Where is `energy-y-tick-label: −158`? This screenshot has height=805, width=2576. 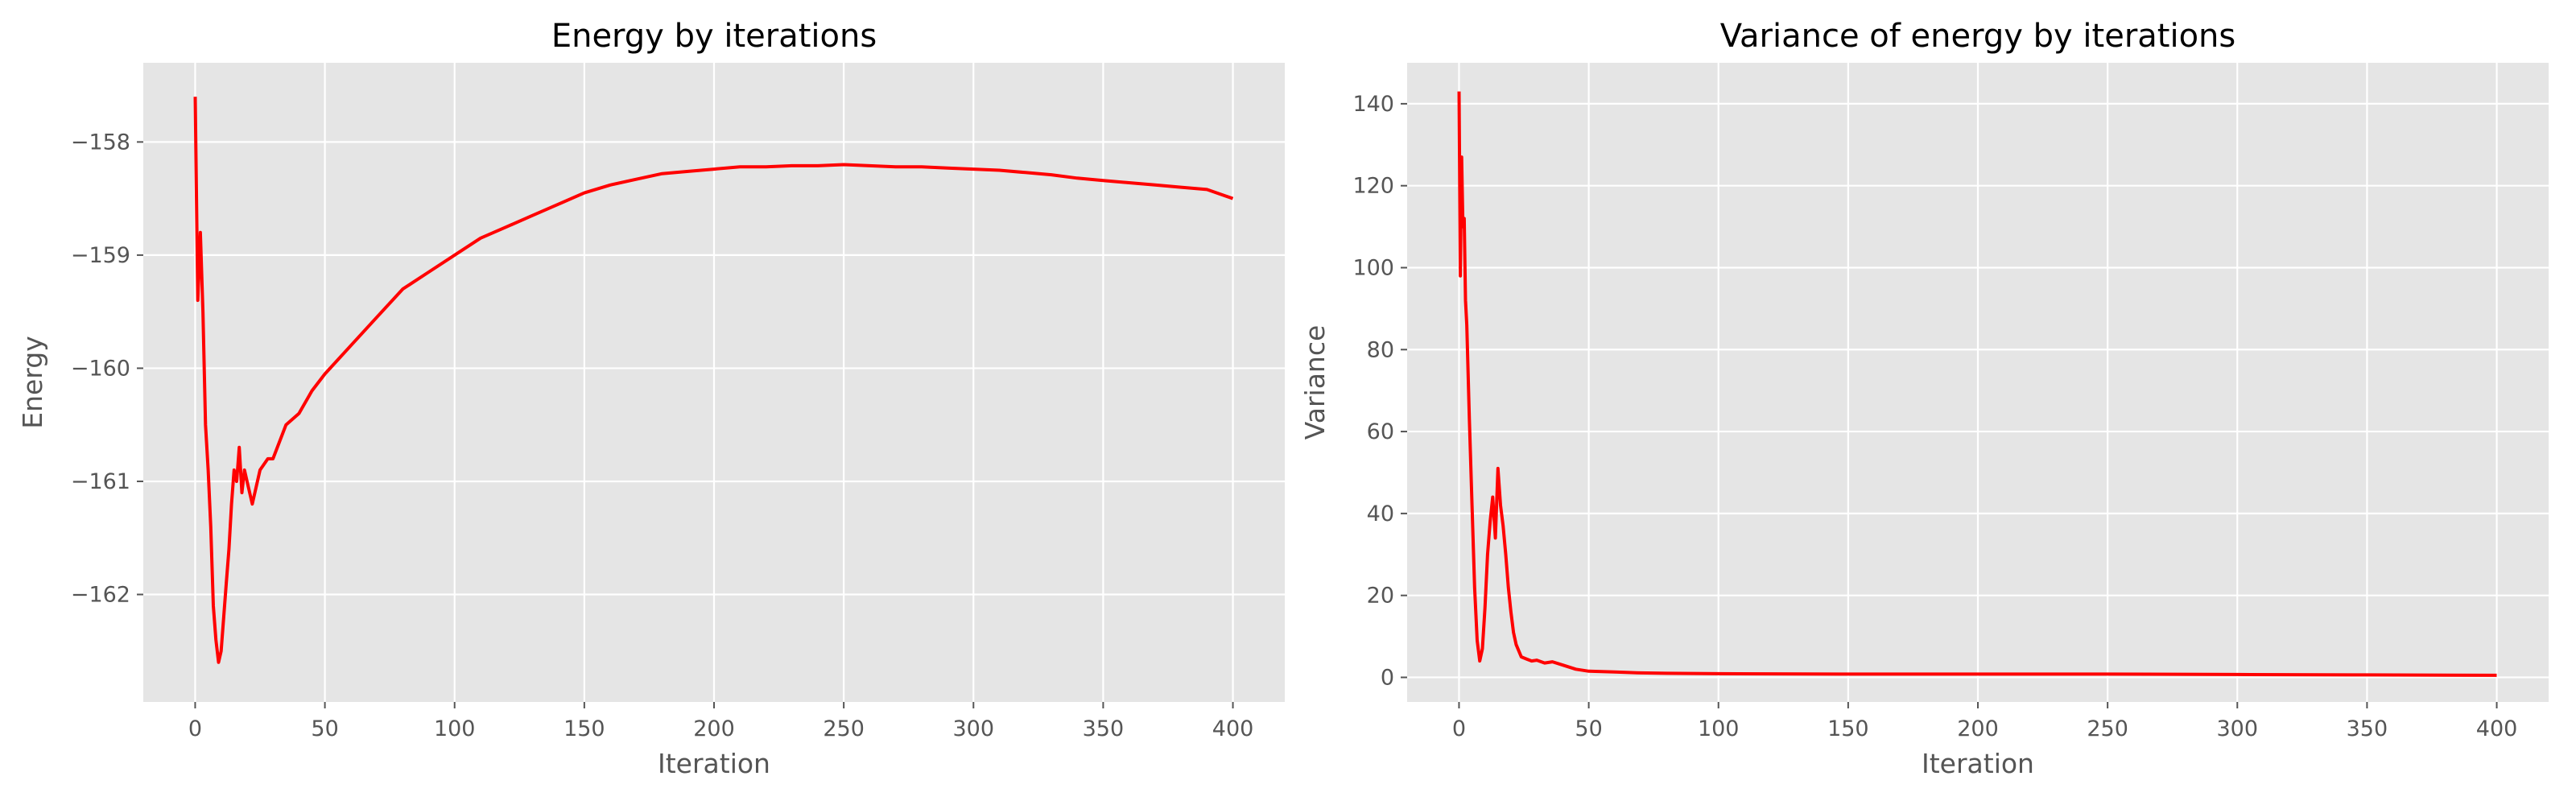 energy-y-tick-label: −158 is located at coordinates (100, 142).